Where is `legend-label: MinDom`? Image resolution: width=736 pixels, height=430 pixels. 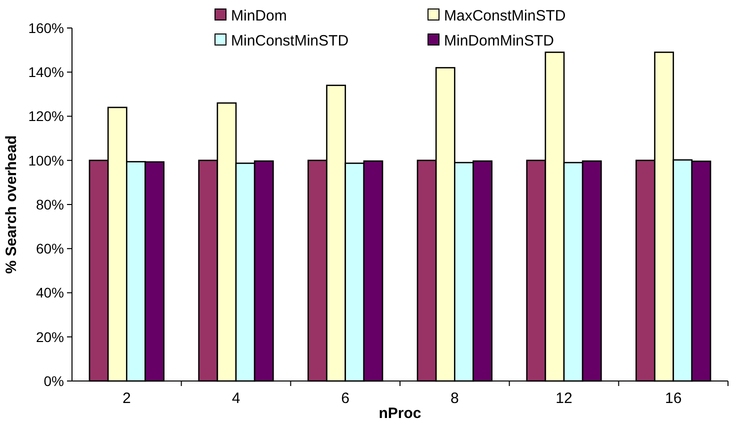
legend-label: MinDom is located at coordinates (259, 15).